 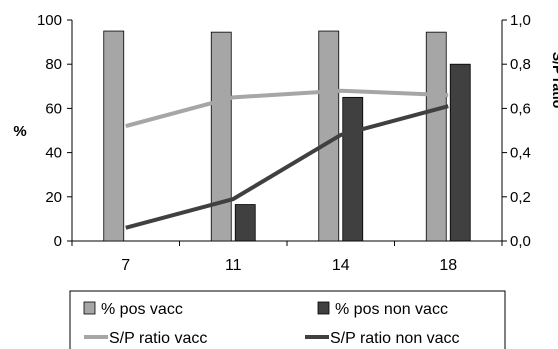 I want to click on line-sp-ratio-vacc, so click(x=287, y=108).